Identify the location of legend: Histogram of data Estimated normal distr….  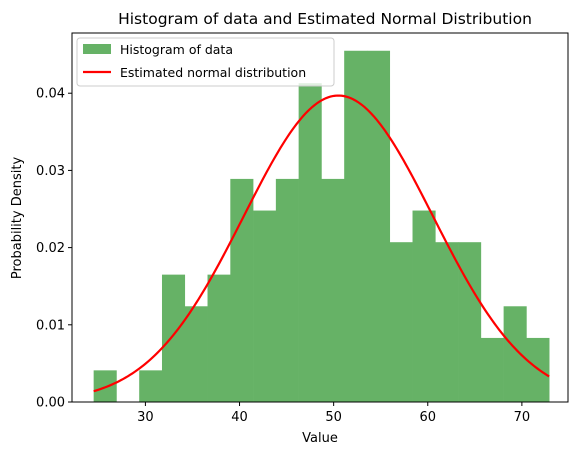
(205, 62).